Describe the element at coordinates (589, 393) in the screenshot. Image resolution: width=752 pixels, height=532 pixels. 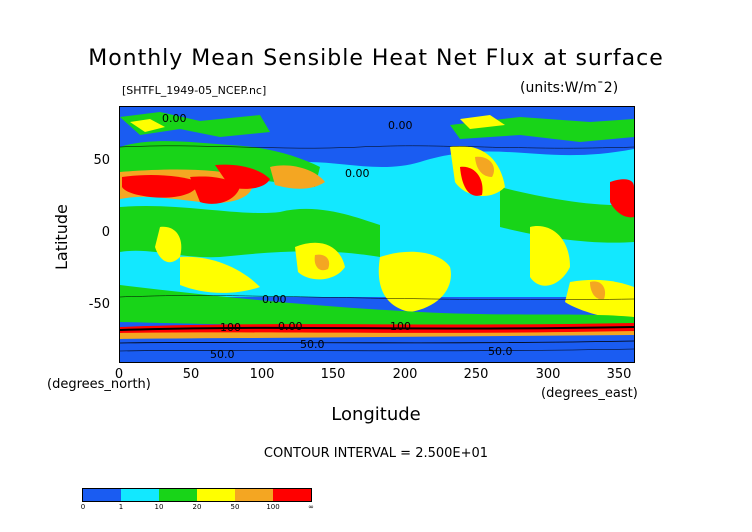
I see `x-unit-label: (degrees_east)` at that location.